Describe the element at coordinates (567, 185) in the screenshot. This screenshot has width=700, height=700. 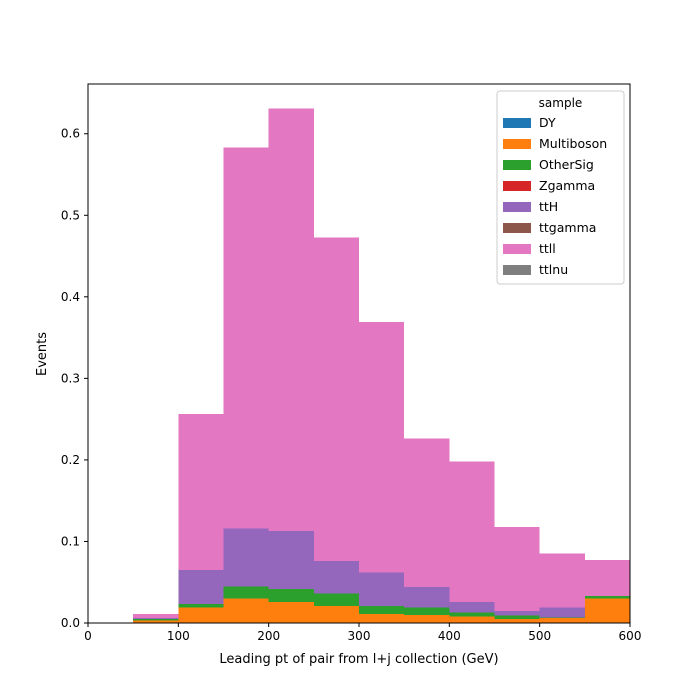
I see `legend-label-zgamma: Zgamma` at that location.